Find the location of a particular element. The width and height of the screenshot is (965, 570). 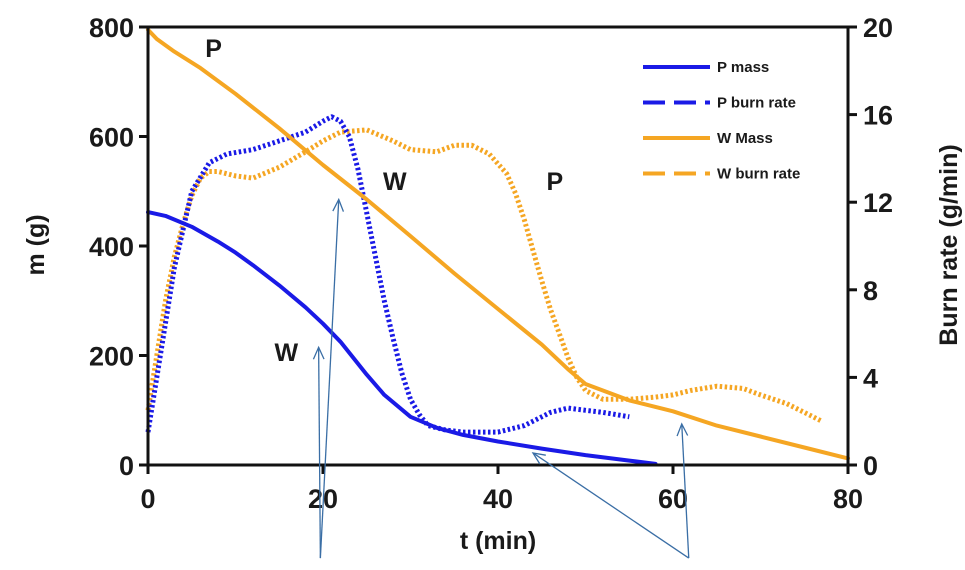

x-axis-title: t (min) is located at coordinates (498, 541).